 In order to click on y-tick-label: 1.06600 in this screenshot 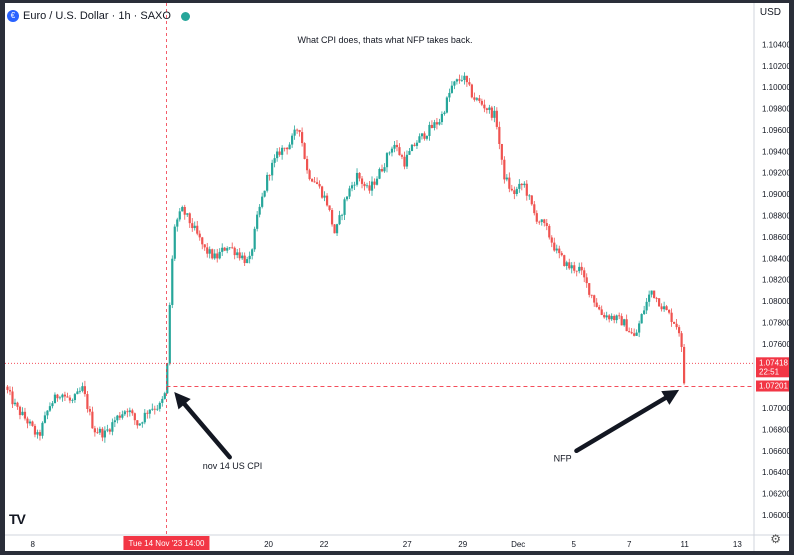, I will do `click(775, 451)`.